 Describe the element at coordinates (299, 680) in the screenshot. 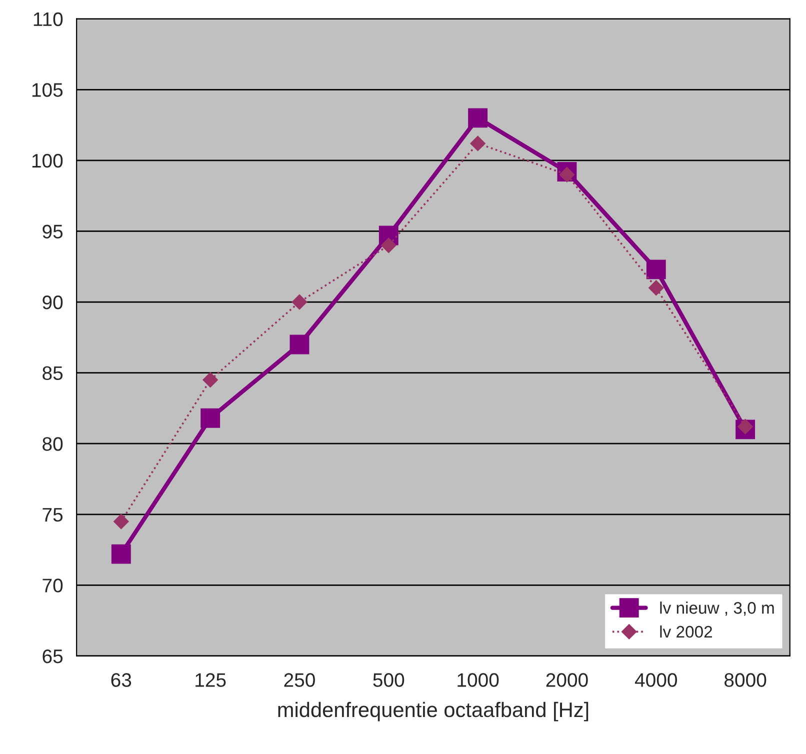

I see `x-tick-label: 250` at that location.